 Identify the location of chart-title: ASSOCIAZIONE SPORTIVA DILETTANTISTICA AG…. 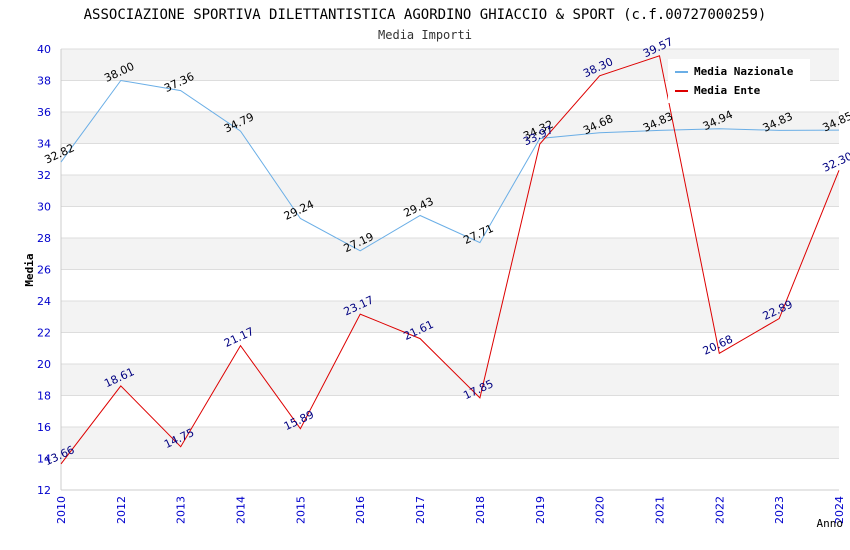
(425, 15).